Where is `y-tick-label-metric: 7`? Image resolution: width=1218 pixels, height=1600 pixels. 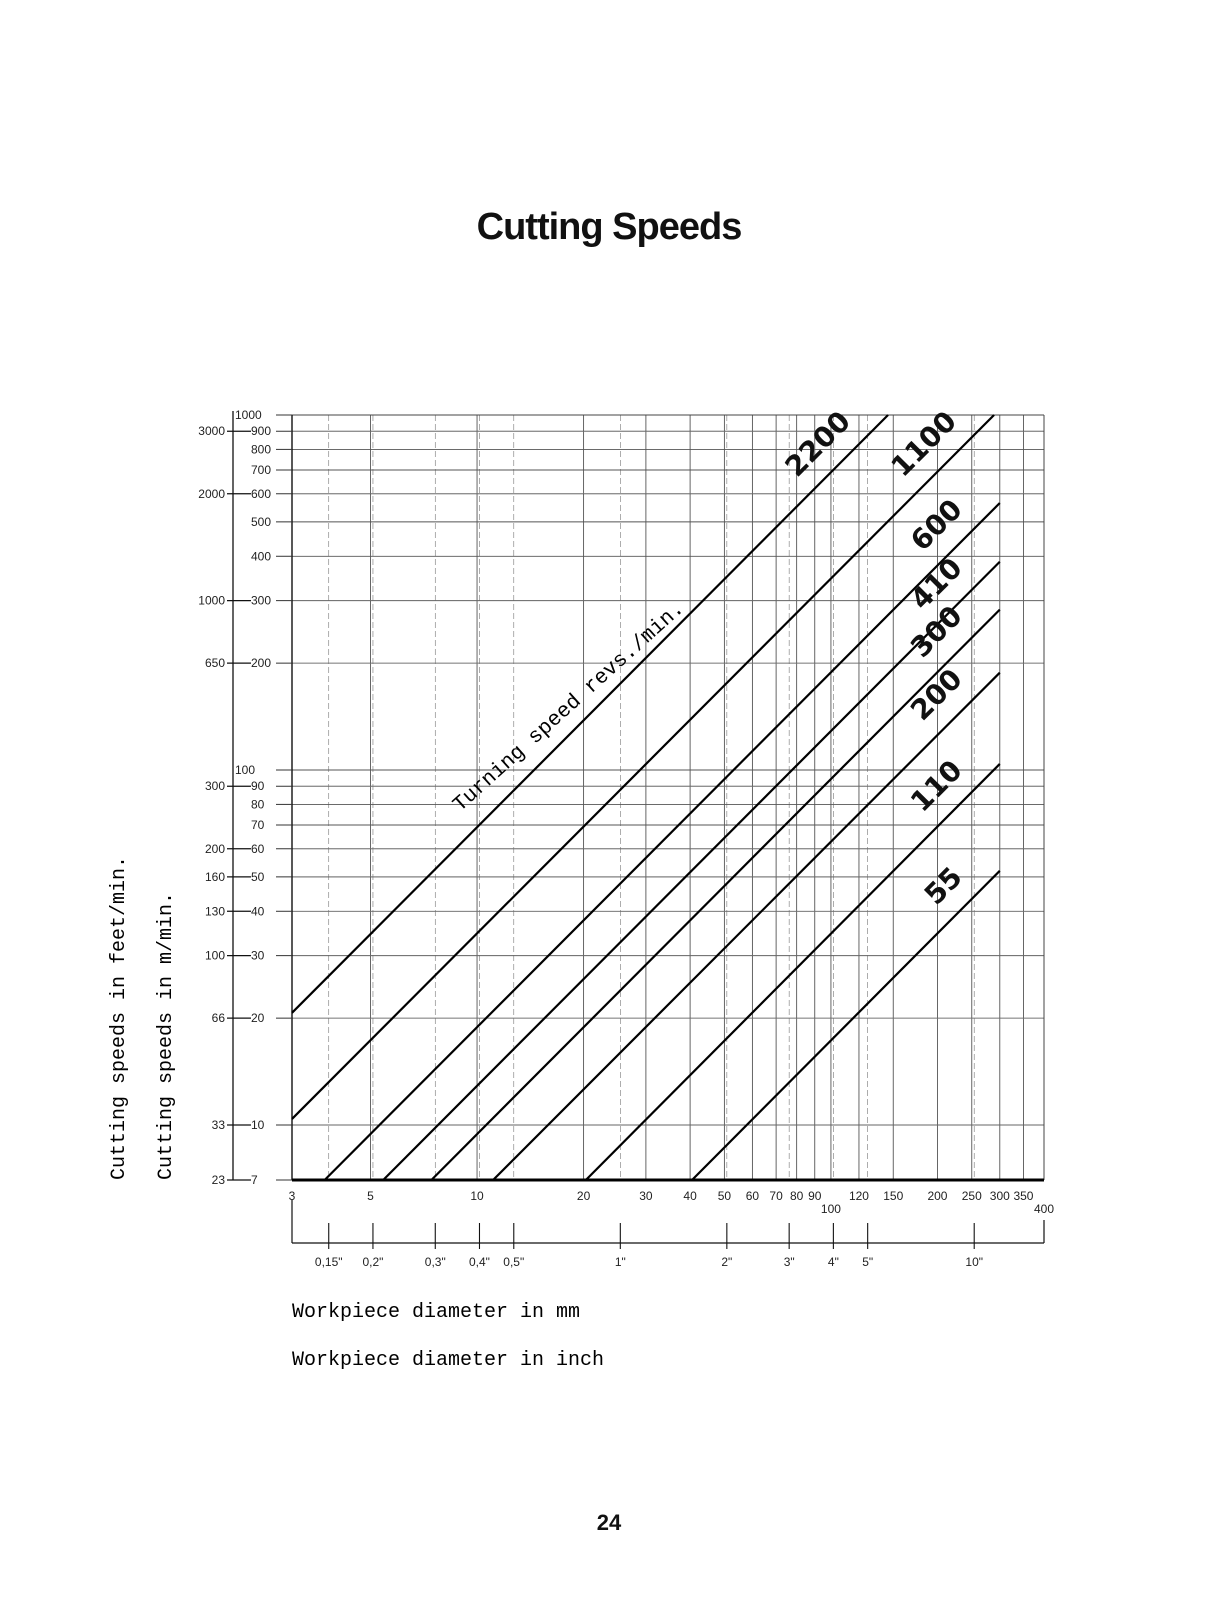
y-tick-label-metric: 7 is located at coordinates (254, 1180).